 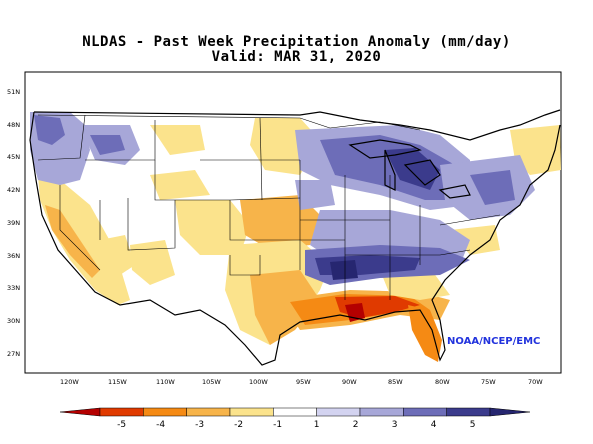 What do you see at coordinates (69, 382) in the screenshot?
I see `lon-label: 120W` at bounding box center [69, 382].